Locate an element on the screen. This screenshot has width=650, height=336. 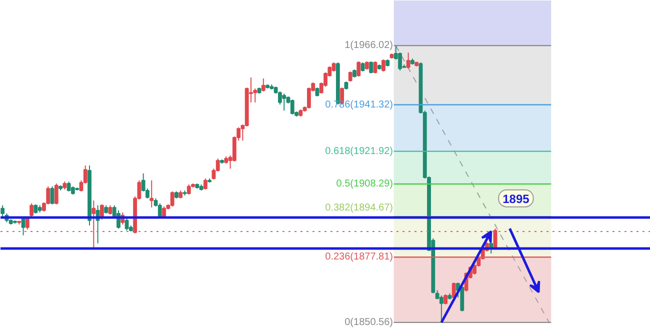
ref-line-label: 0.786(1941.32) is located at coordinates (359, 104).